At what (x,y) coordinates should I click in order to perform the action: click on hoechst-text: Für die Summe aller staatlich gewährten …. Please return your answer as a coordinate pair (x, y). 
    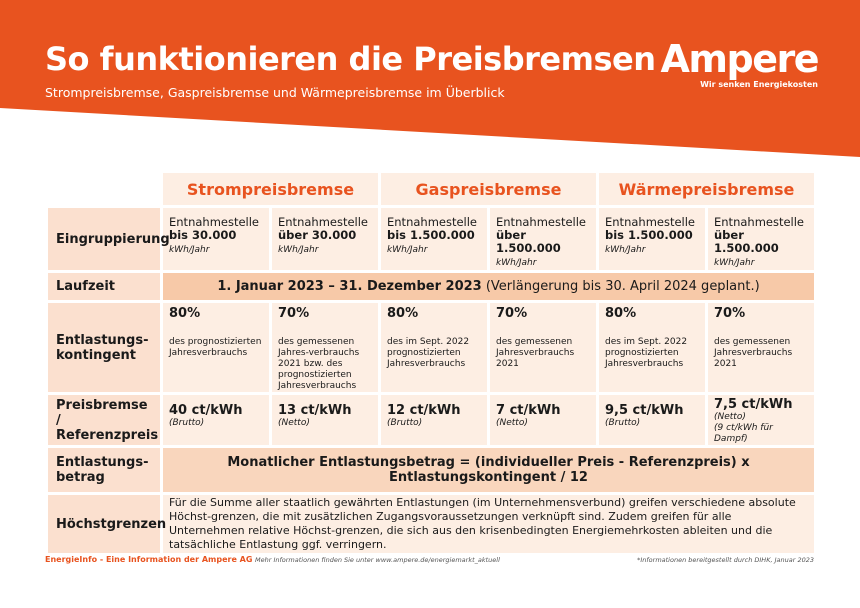
    Looking at the image, I should click on (488, 524).